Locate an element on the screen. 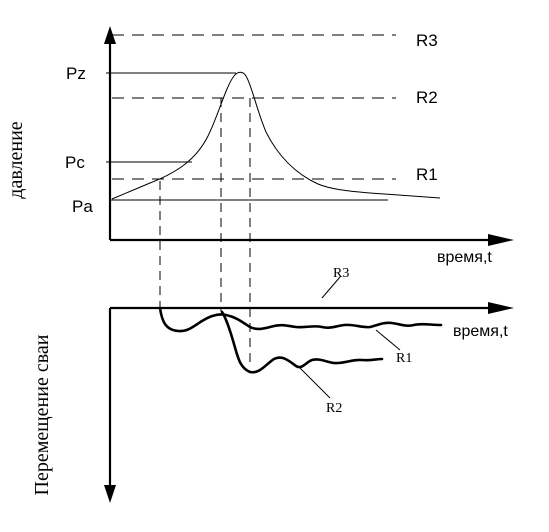 The image size is (549, 532). r1-leader-line is located at coordinates (388, 340).